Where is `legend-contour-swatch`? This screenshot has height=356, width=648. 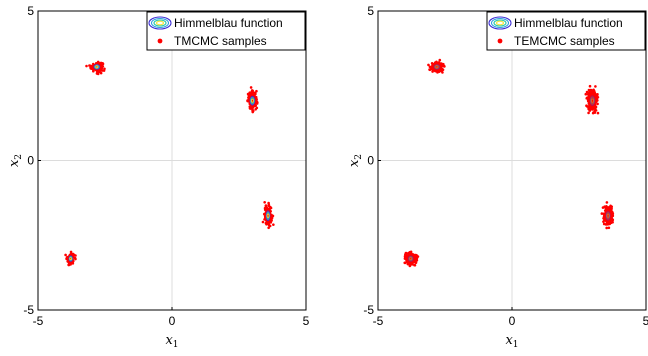 legend-contour-swatch is located at coordinates (160, 23).